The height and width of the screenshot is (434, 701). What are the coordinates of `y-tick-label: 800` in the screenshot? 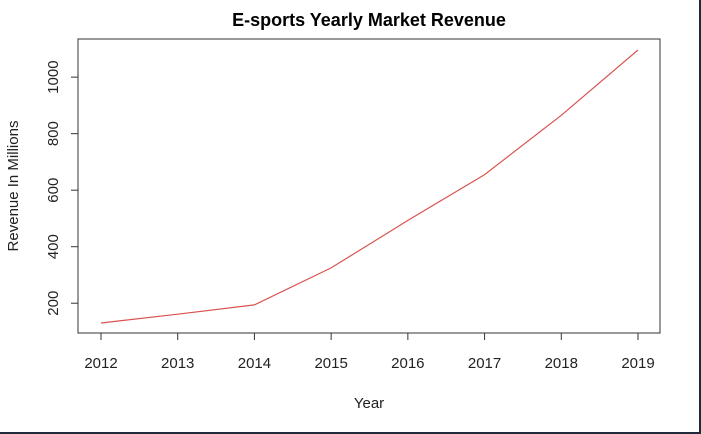 It's located at (53, 133).